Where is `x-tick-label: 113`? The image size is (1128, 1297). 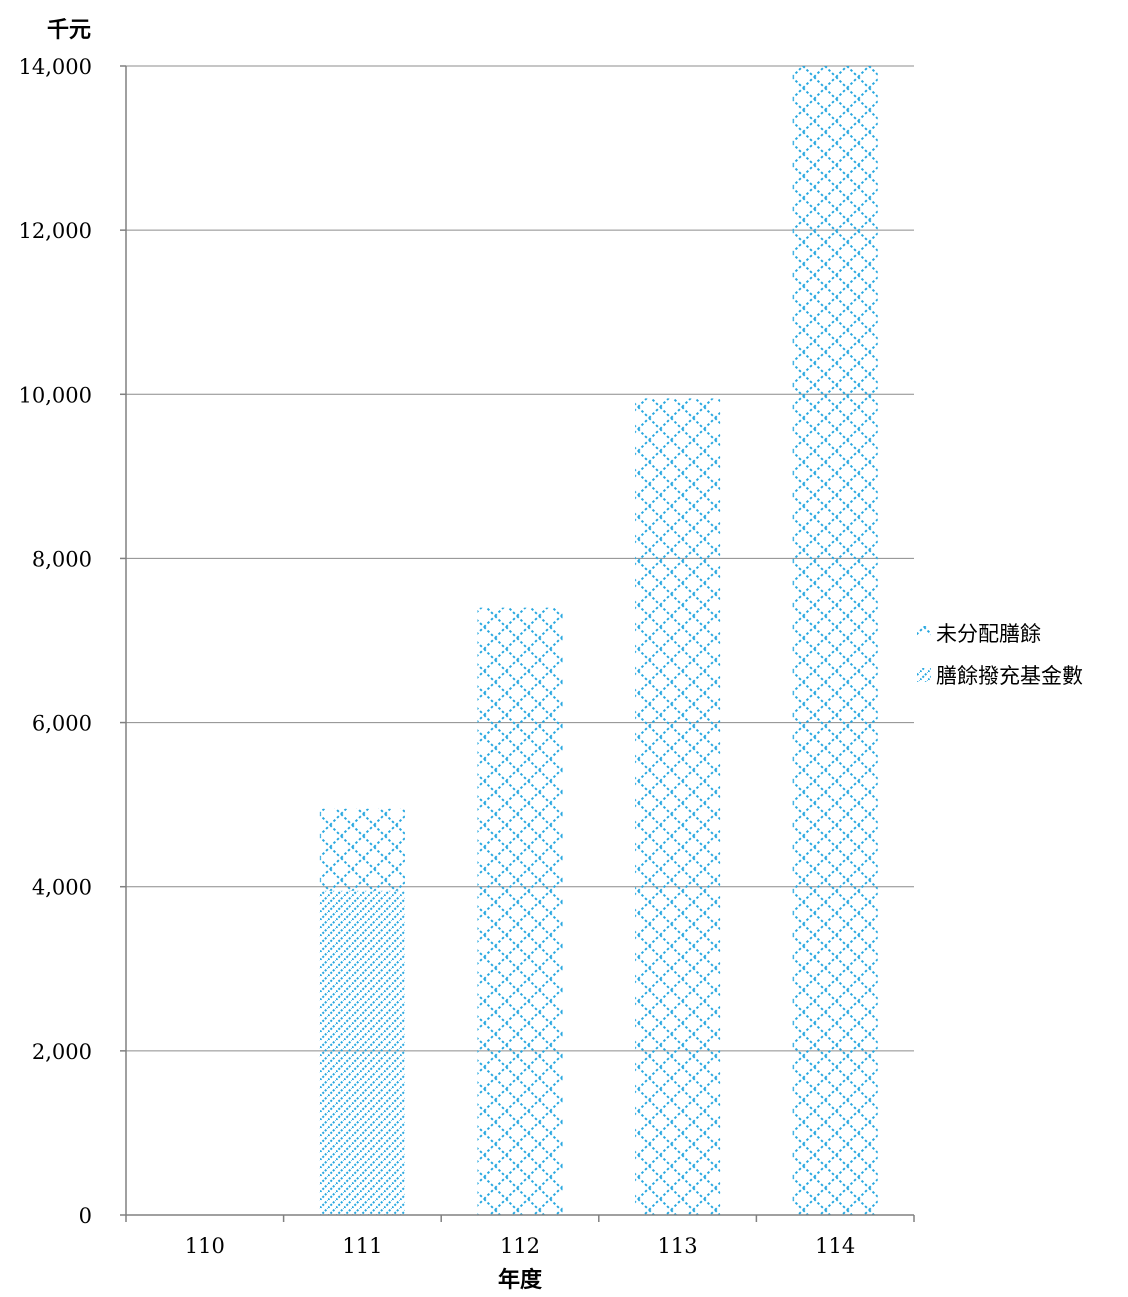
x-tick-label: 113 is located at coordinates (678, 1246).